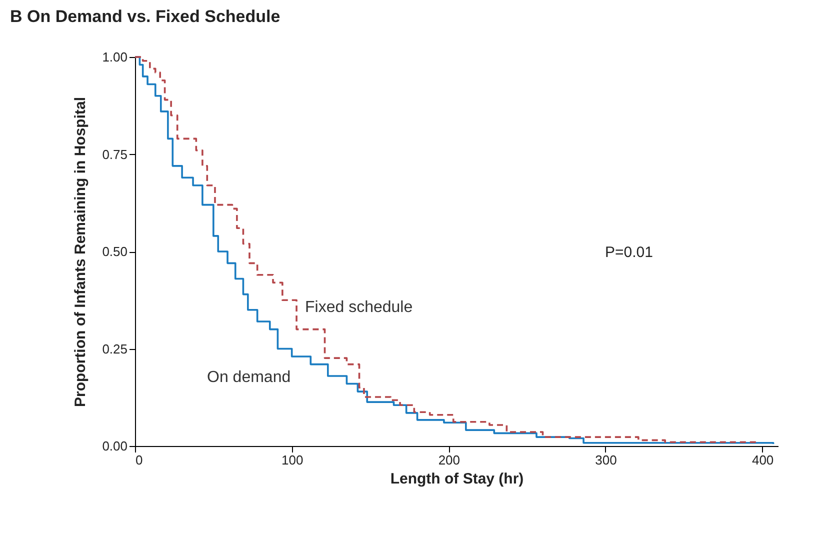  I want to click on series-label: Fixed schedule, so click(359, 307).